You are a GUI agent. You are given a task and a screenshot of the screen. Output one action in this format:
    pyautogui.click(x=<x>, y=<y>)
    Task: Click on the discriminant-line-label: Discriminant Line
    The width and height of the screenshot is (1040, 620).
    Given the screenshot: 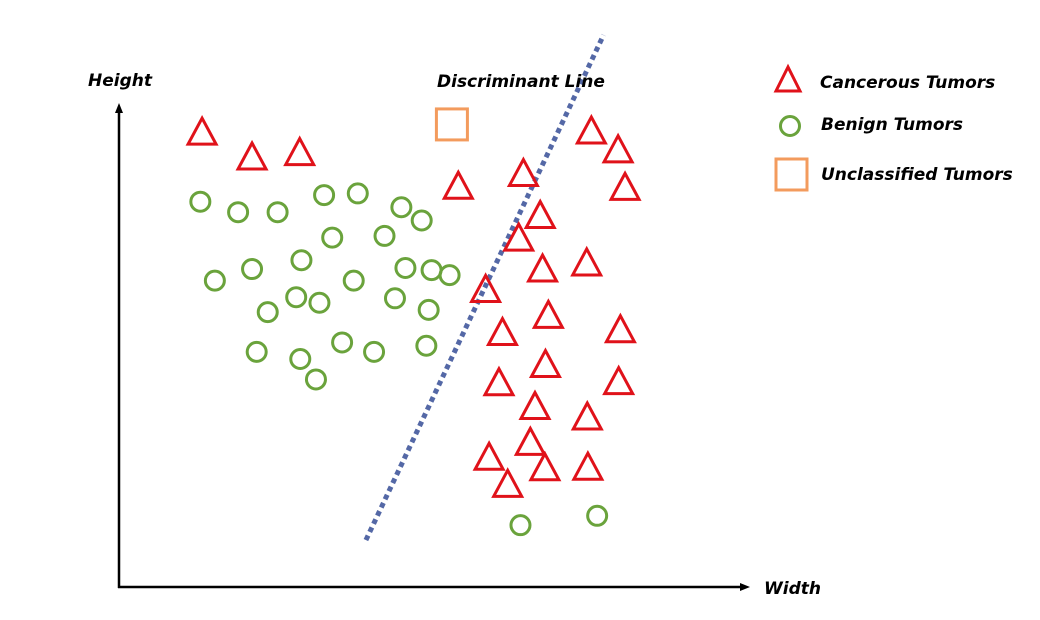 What is the action you would take?
    pyautogui.click(x=521, y=82)
    